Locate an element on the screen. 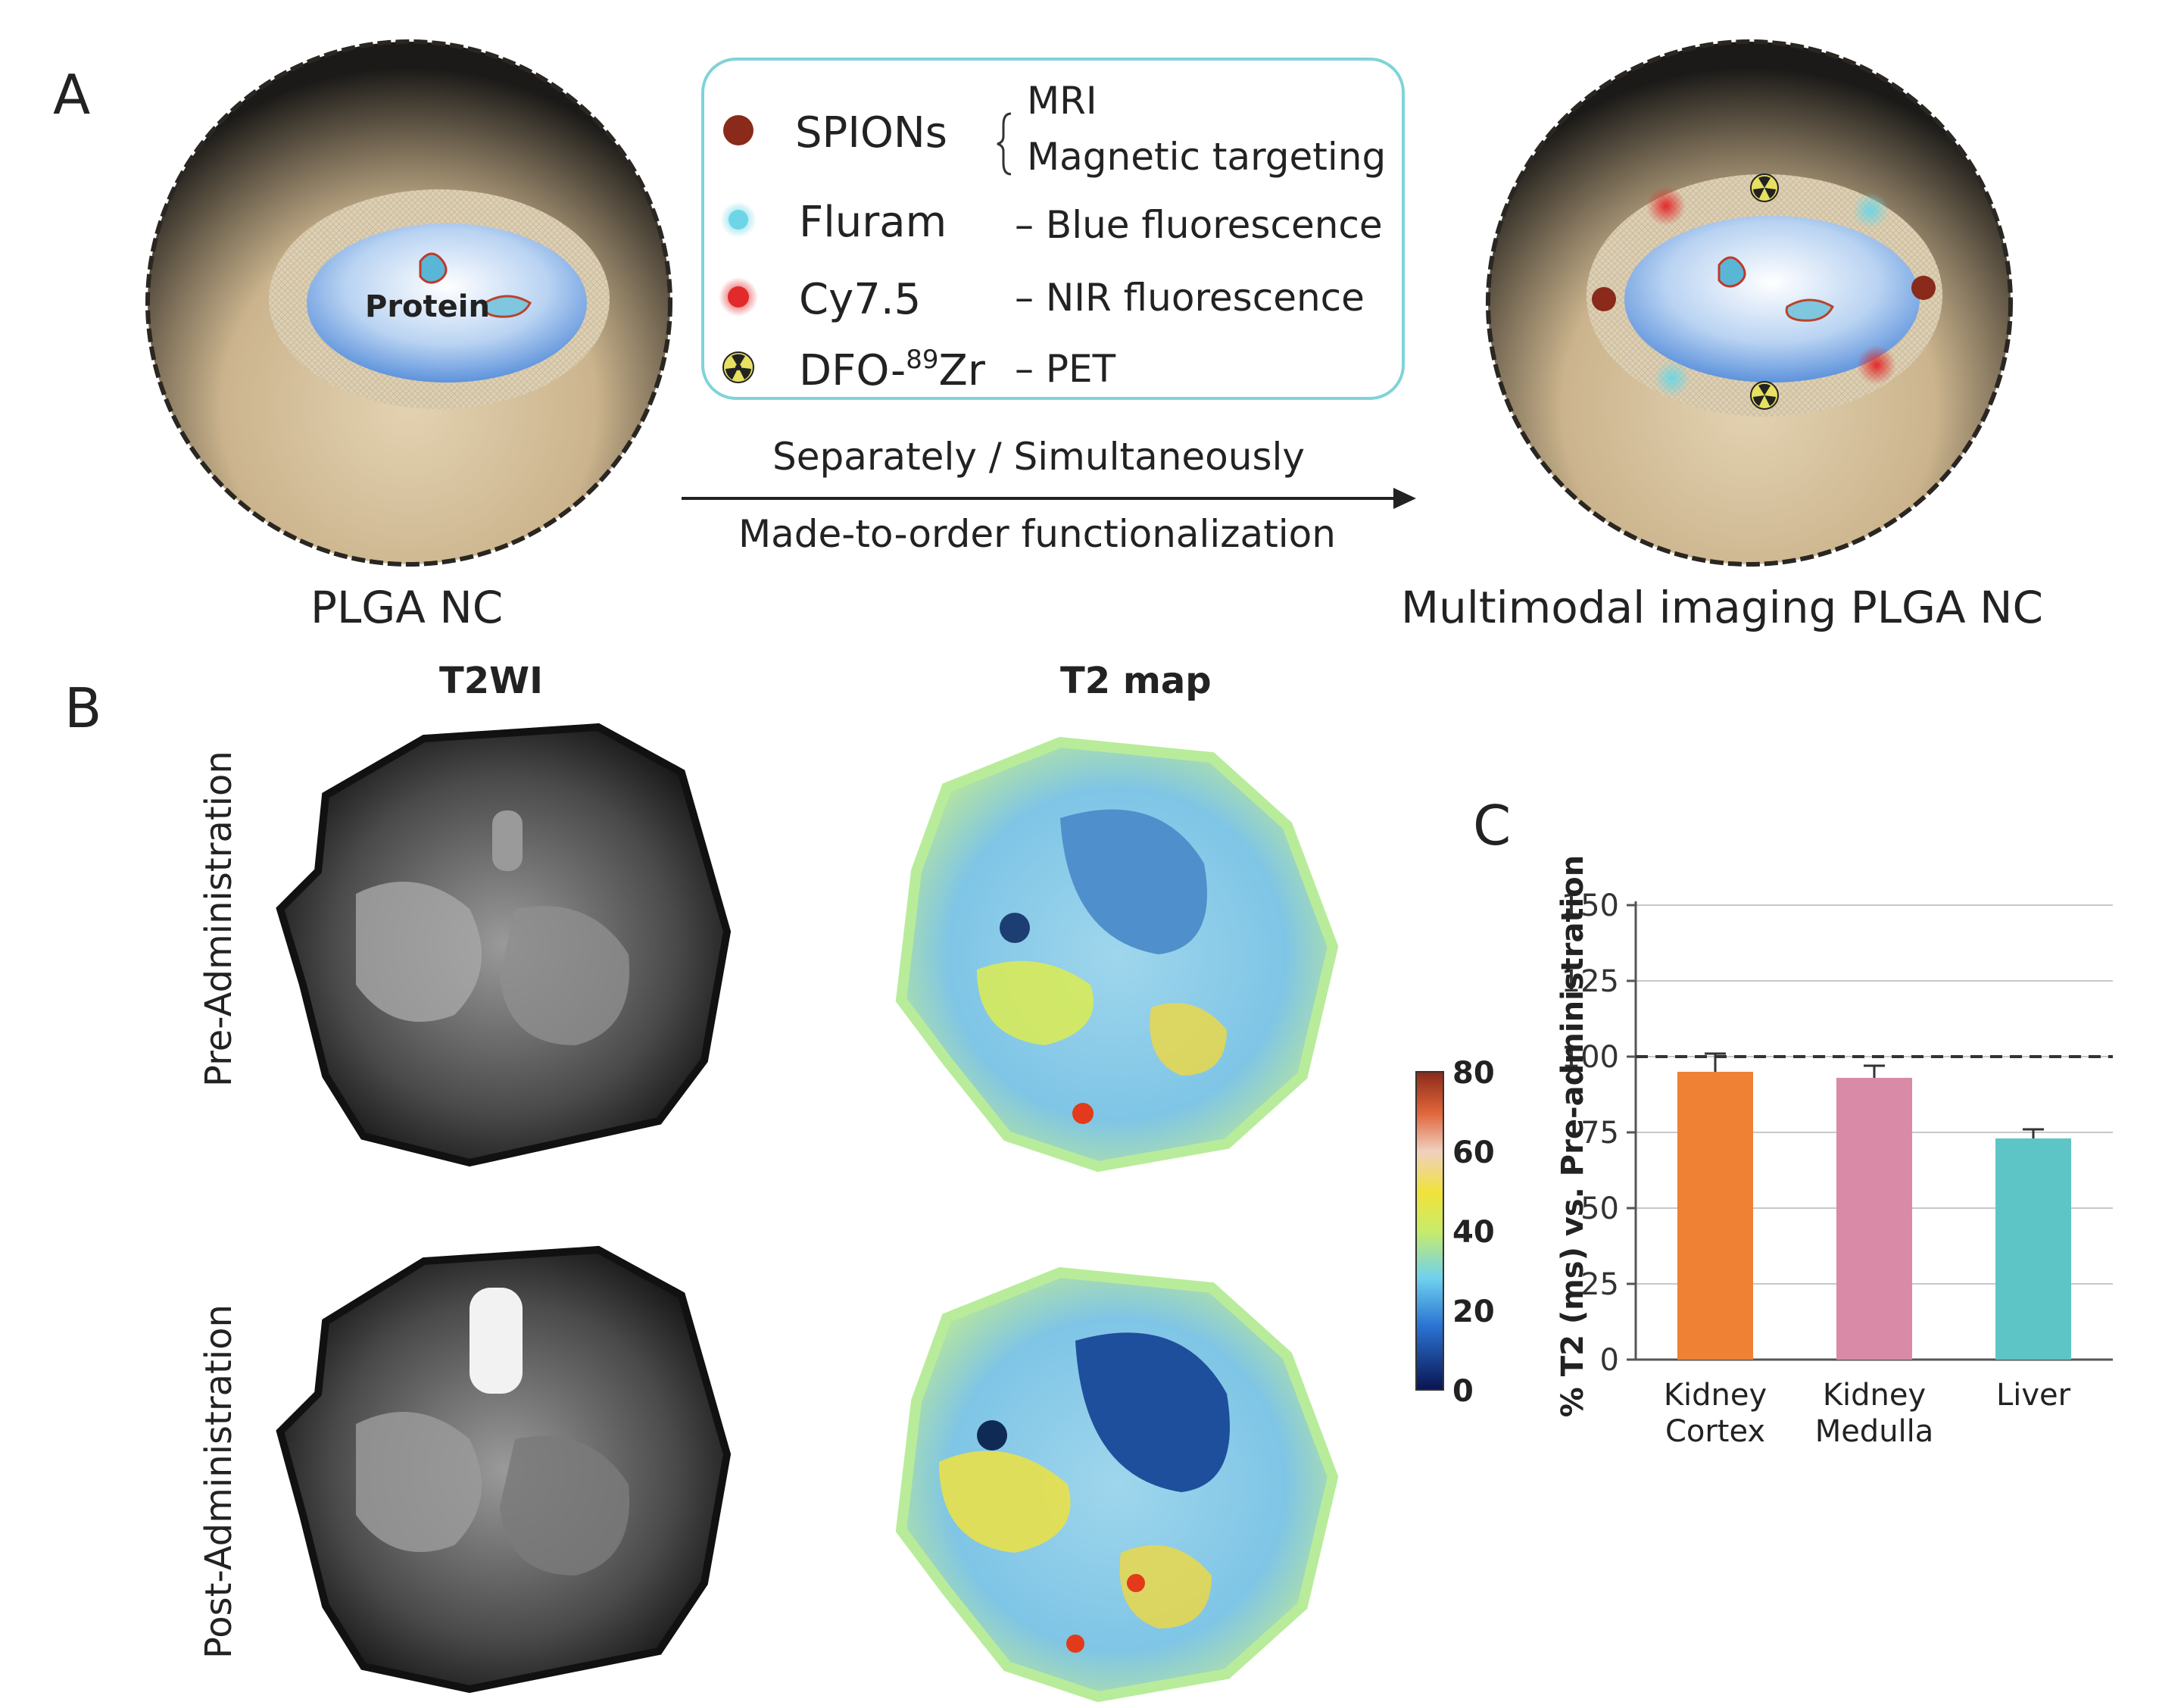  x-tick-label: Cortex is located at coordinates (1715, 1431).